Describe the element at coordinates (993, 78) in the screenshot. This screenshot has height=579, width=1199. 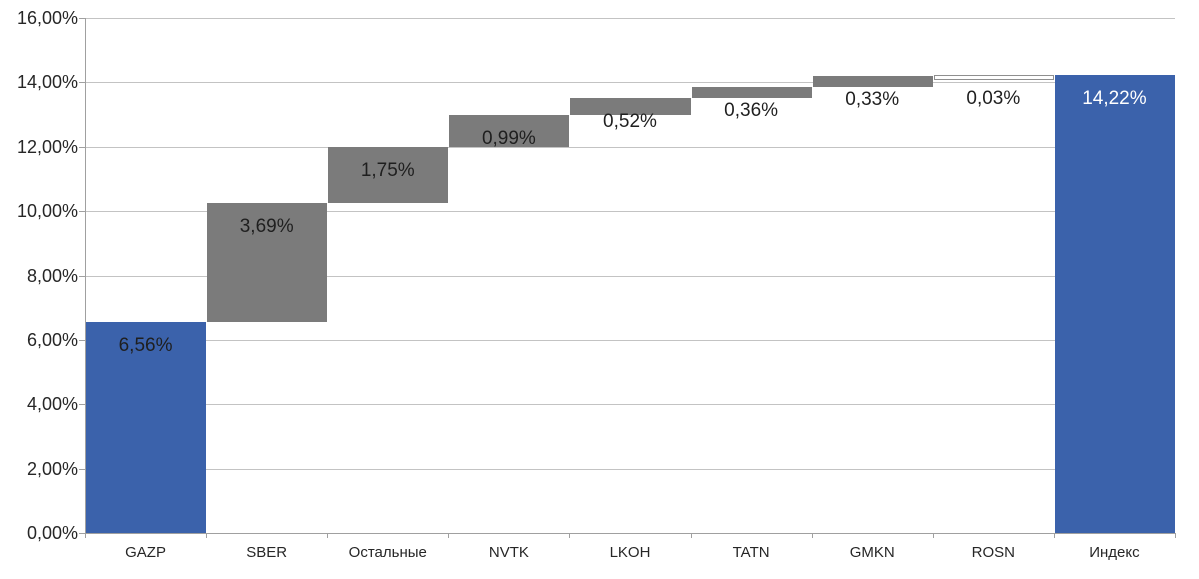
I see `bar-rosn` at that location.